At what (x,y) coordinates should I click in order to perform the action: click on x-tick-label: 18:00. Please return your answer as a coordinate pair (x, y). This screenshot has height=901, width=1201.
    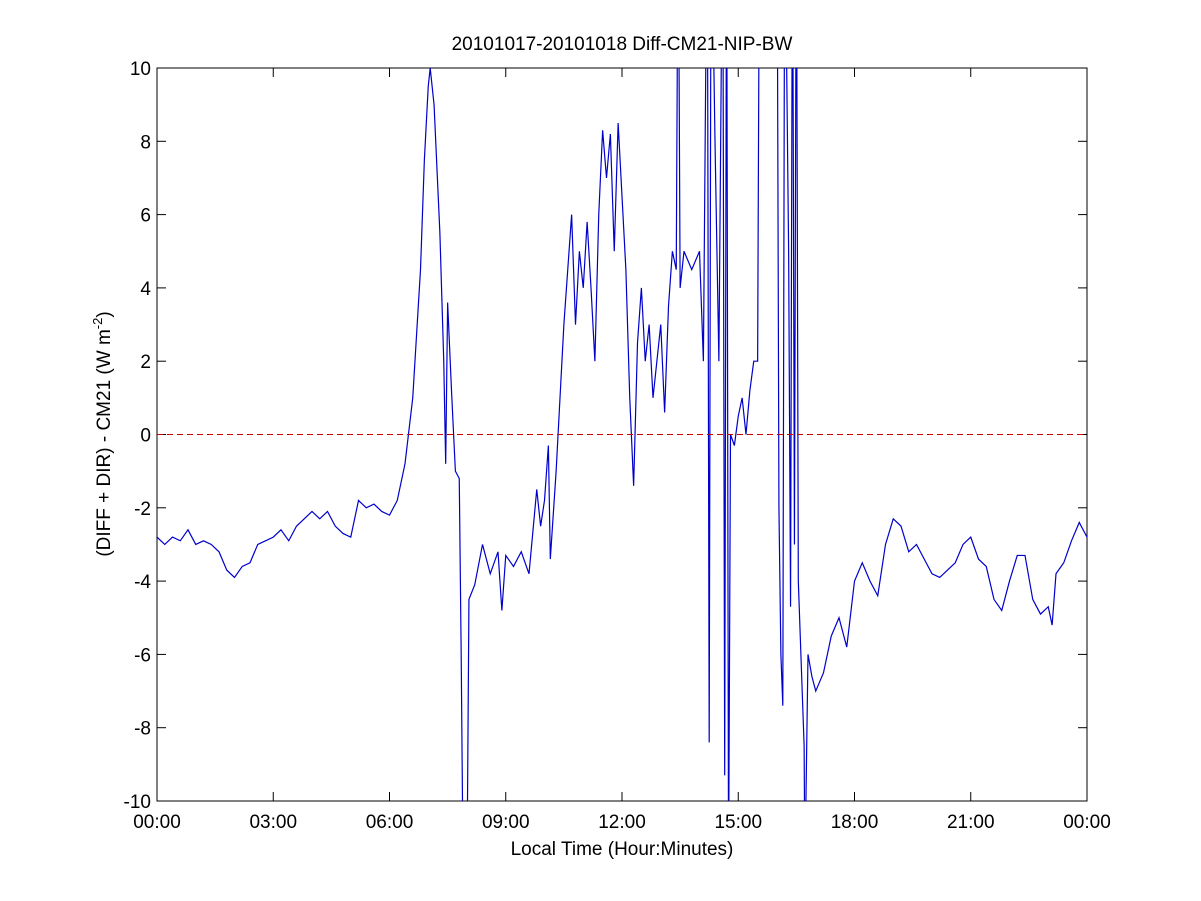
    Looking at the image, I should click on (855, 822).